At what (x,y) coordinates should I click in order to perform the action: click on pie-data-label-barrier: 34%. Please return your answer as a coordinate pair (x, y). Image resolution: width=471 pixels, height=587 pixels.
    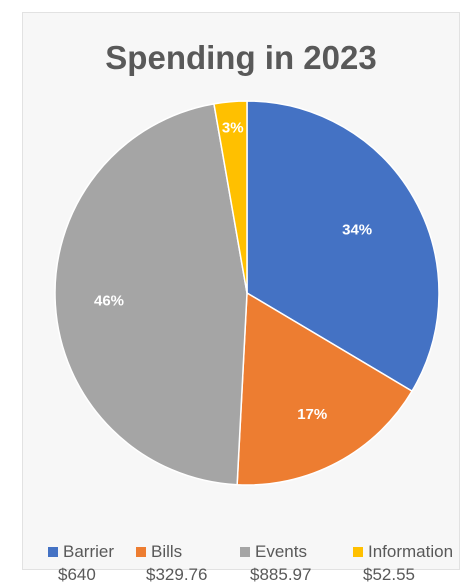
    Looking at the image, I should click on (357, 229).